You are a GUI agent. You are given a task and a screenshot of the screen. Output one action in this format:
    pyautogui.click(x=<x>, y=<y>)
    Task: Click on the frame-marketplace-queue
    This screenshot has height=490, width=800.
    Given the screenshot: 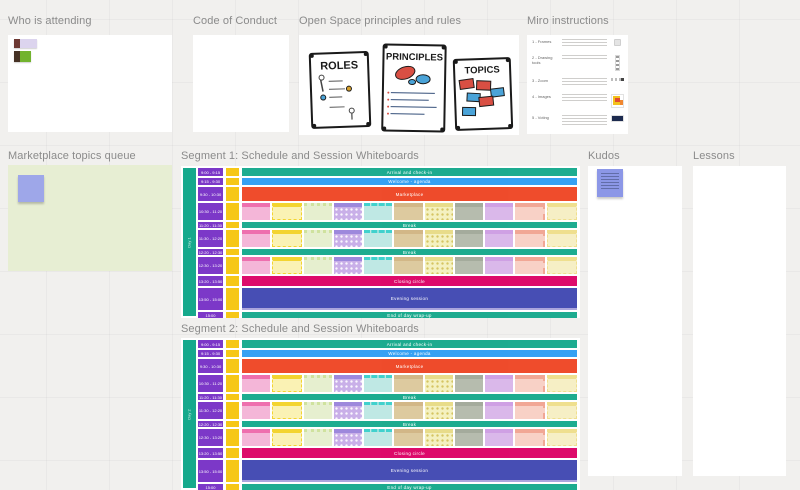 What is the action you would take?
    pyautogui.click(x=90, y=218)
    